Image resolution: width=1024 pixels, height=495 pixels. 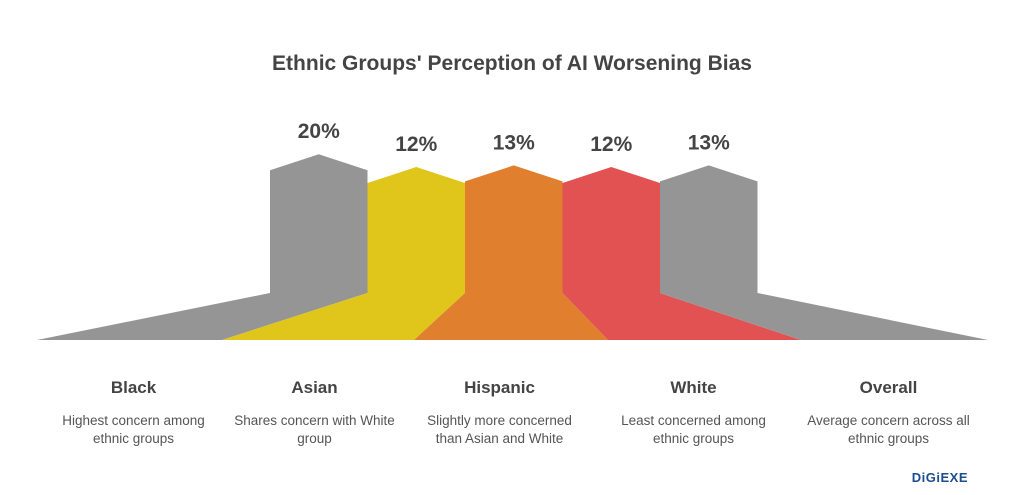 What do you see at coordinates (824, 316) in the screenshot?
I see `floor-segment-overall` at bounding box center [824, 316].